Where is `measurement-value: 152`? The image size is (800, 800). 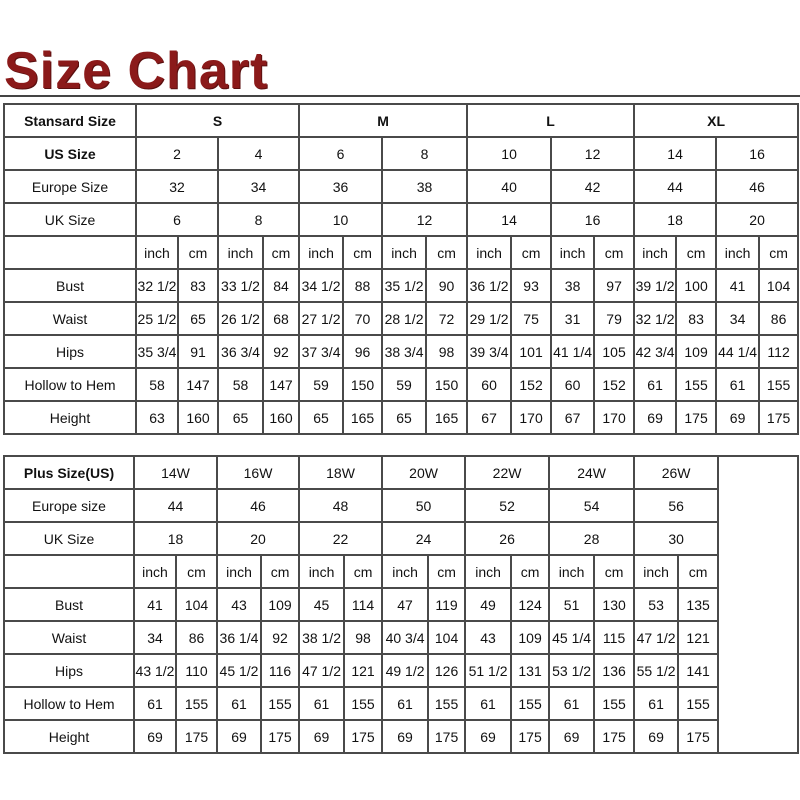 measurement-value: 152 is located at coordinates (531, 384).